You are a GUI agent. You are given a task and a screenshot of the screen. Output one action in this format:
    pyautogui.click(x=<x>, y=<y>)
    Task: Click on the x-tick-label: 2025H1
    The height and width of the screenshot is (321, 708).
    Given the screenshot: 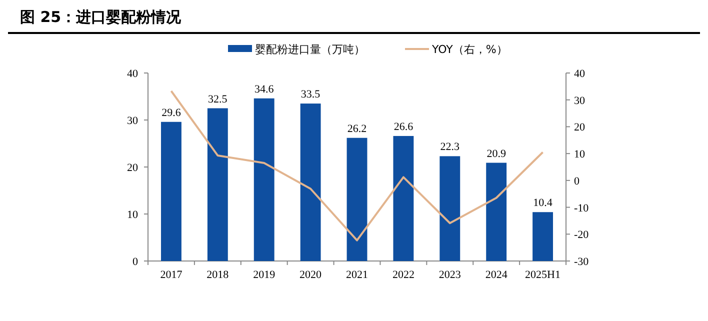 What is the action you would take?
    pyautogui.click(x=543, y=275)
    